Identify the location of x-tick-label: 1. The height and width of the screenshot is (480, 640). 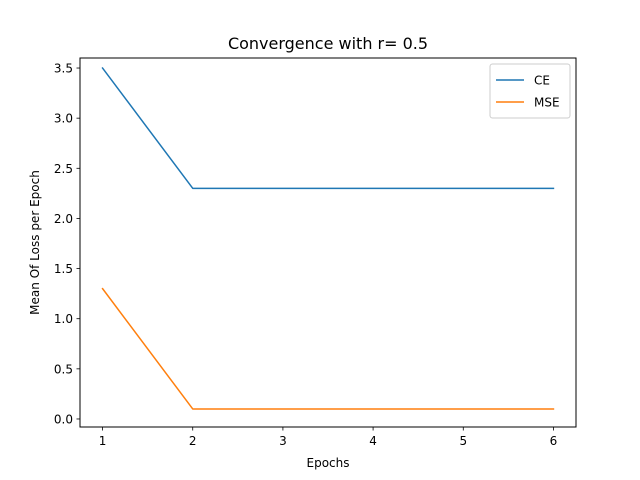
(103, 441).